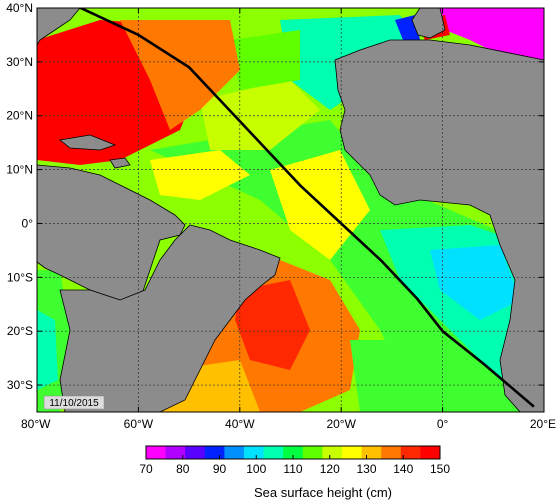 Image resolution: width=559 pixels, height=501 pixels. Describe the element at coordinates (36, 424) in the screenshot. I see `lon-tick-label: 80°W` at that location.